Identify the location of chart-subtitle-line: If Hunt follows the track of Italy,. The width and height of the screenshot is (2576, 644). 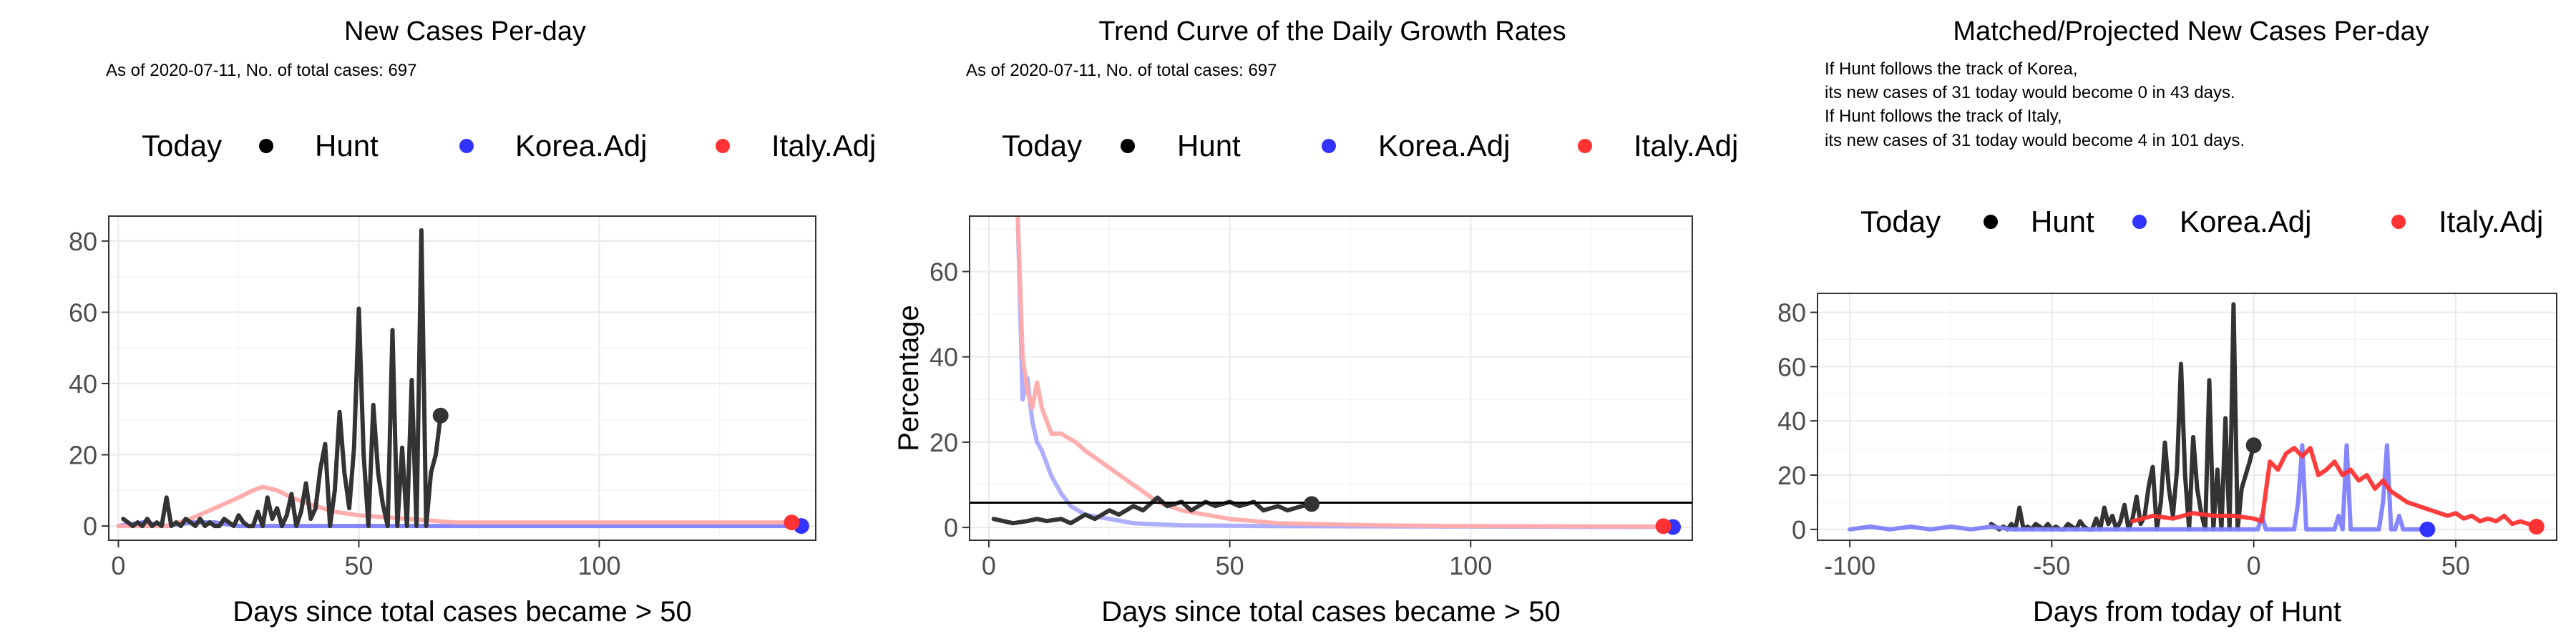
(1943, 116).